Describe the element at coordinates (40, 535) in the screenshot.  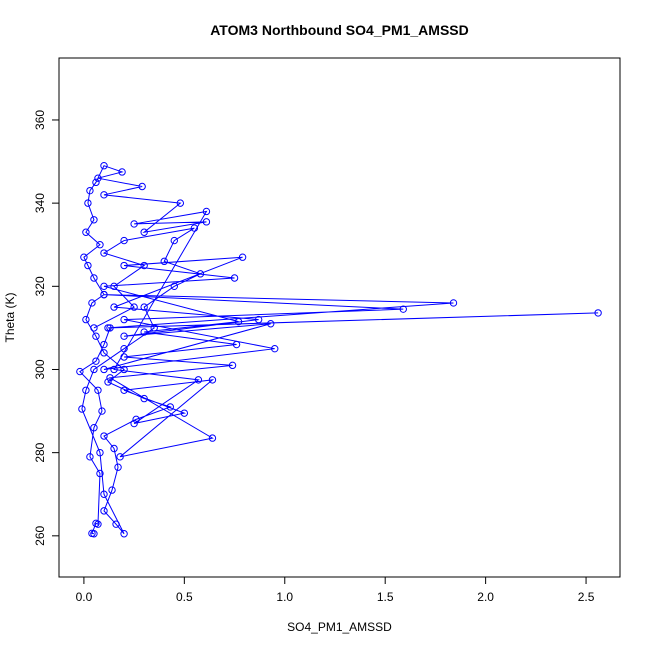
I see `y-tick-label: 260` at that location.